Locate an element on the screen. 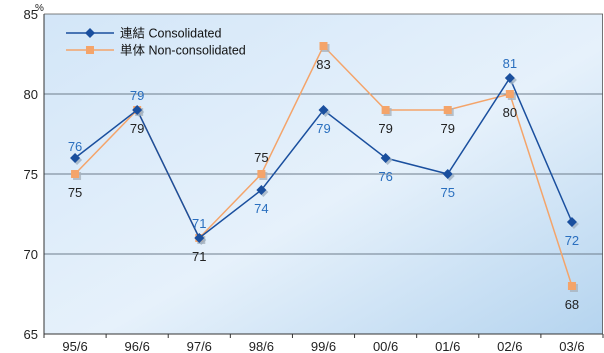 The width and height of the screenshot is (604, 353). x-tick-label: 02/6 is located at coordinates (509, 346).